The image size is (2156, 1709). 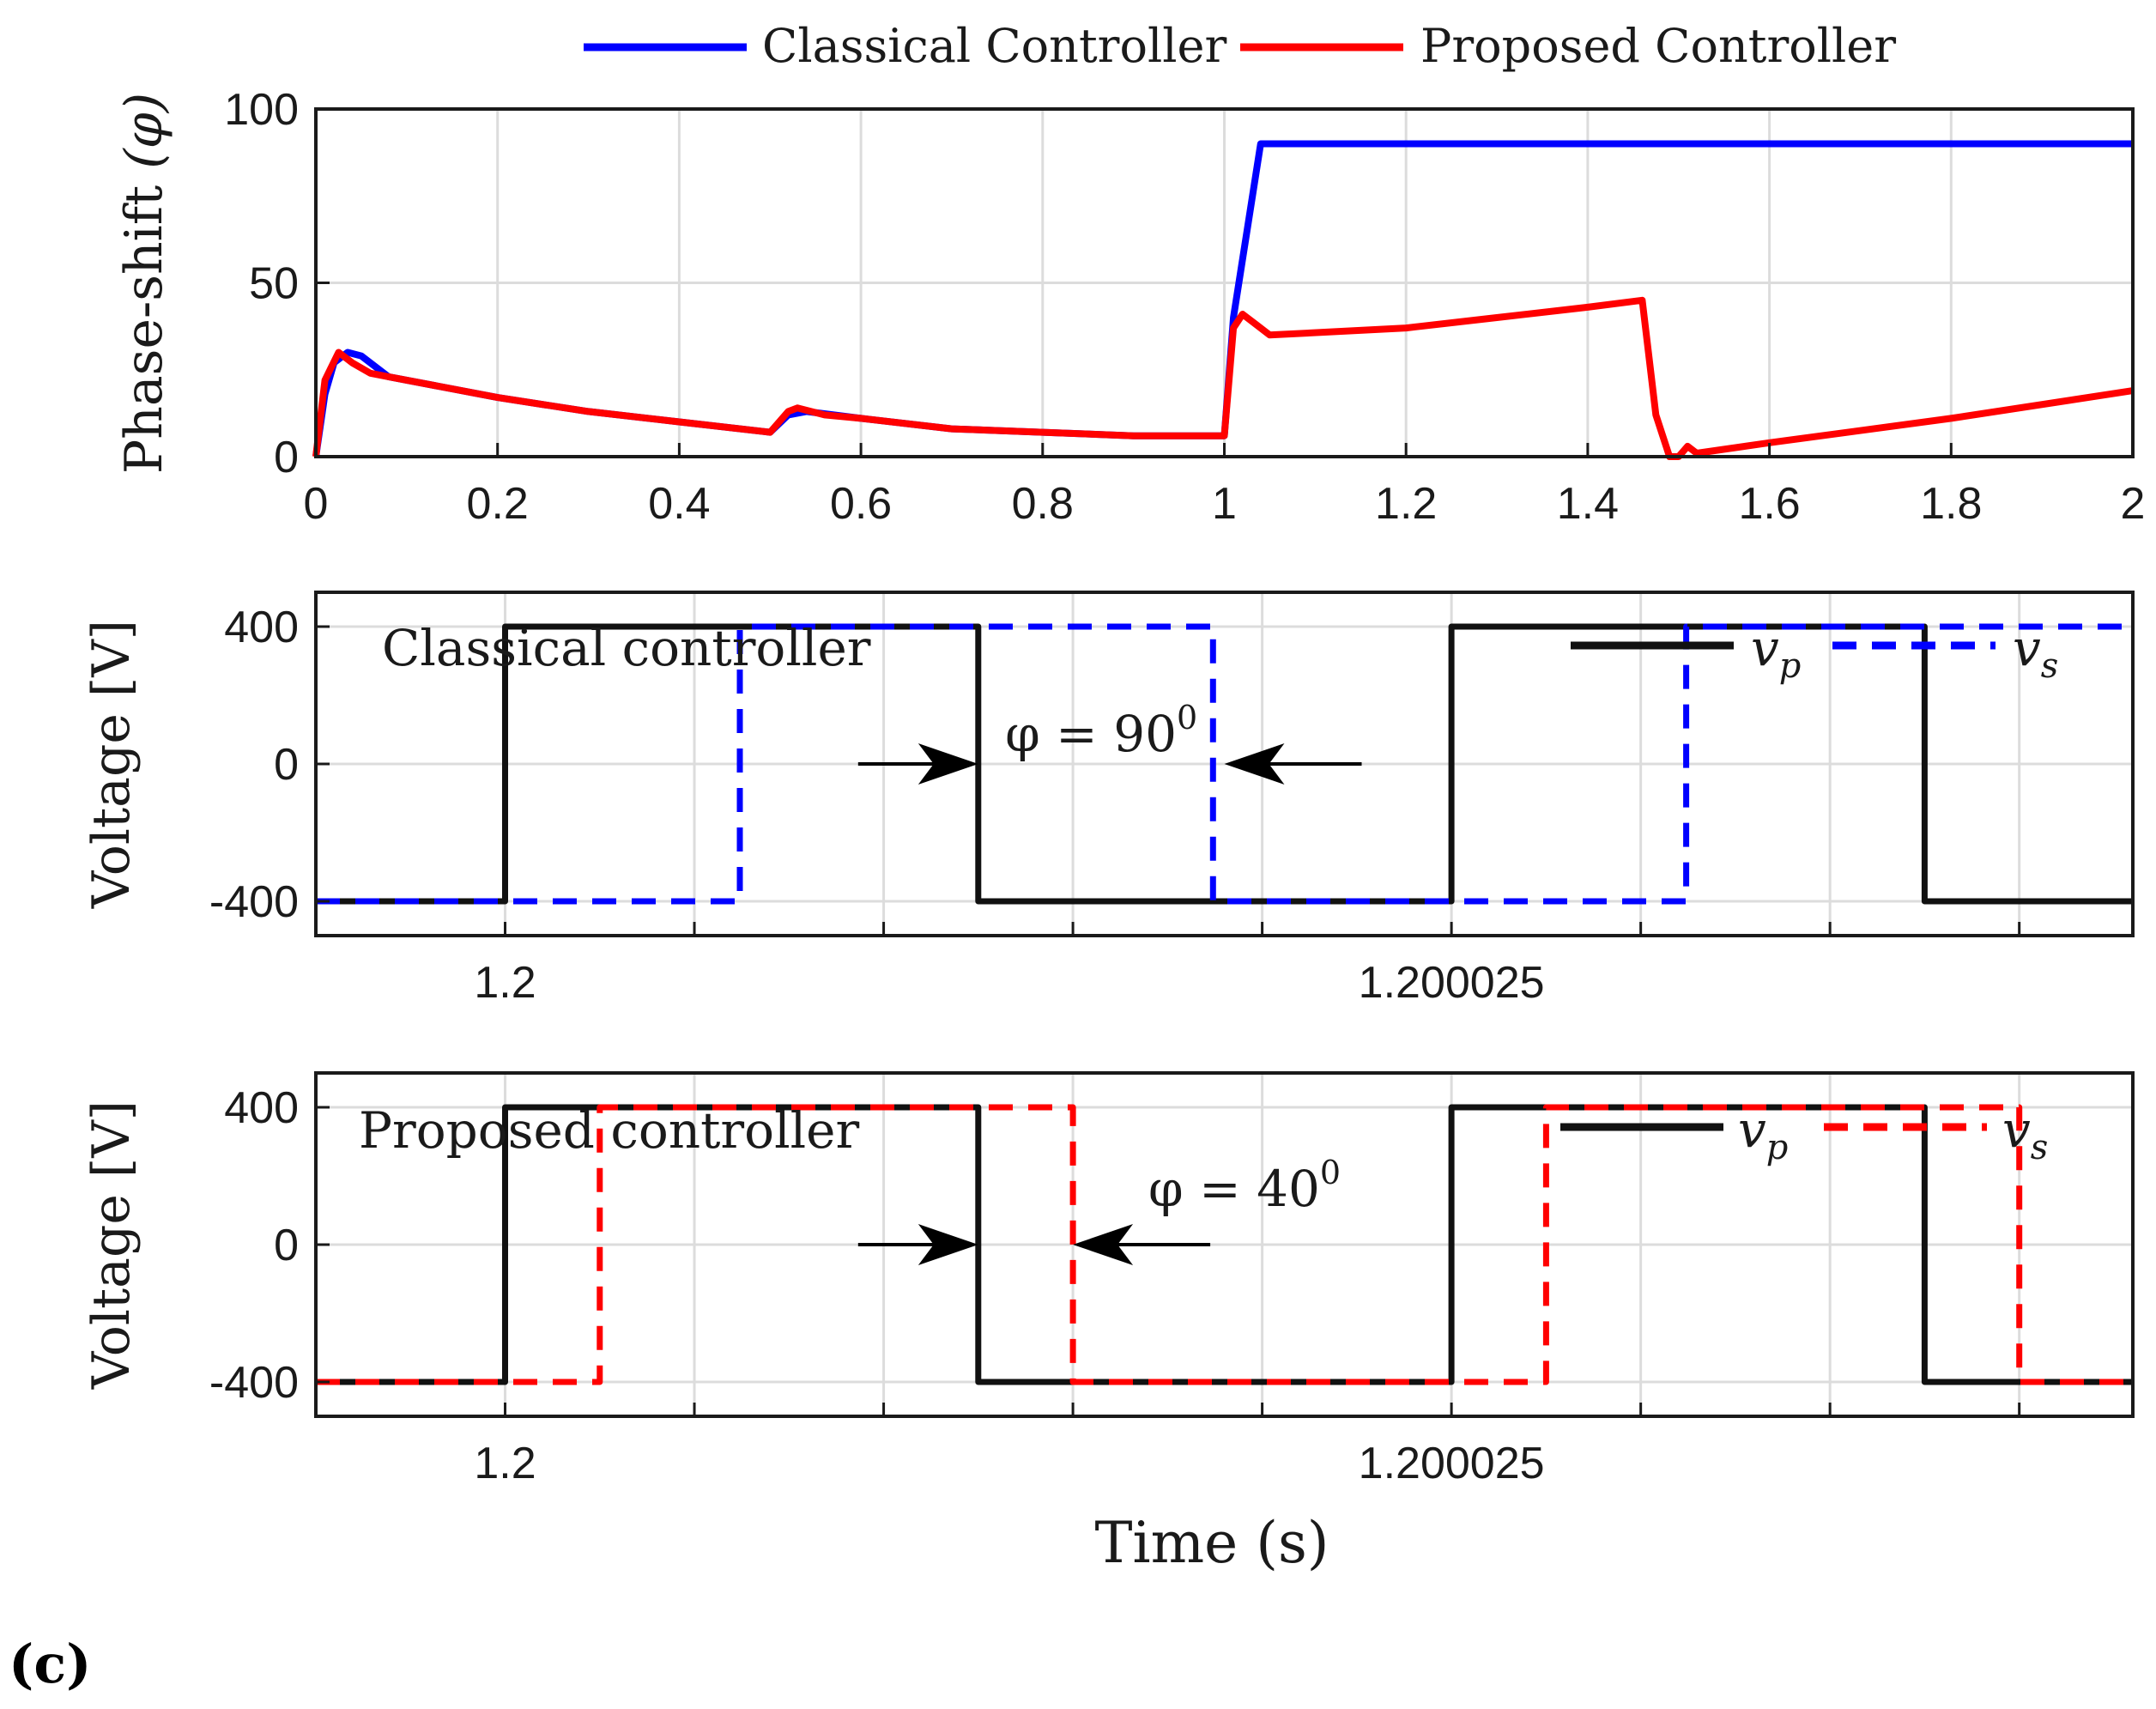 What do you see at coordinates (1224, 504) in the screenshot?
I see `phase-xtick-label: 1` at bounding box center [1224, 504].